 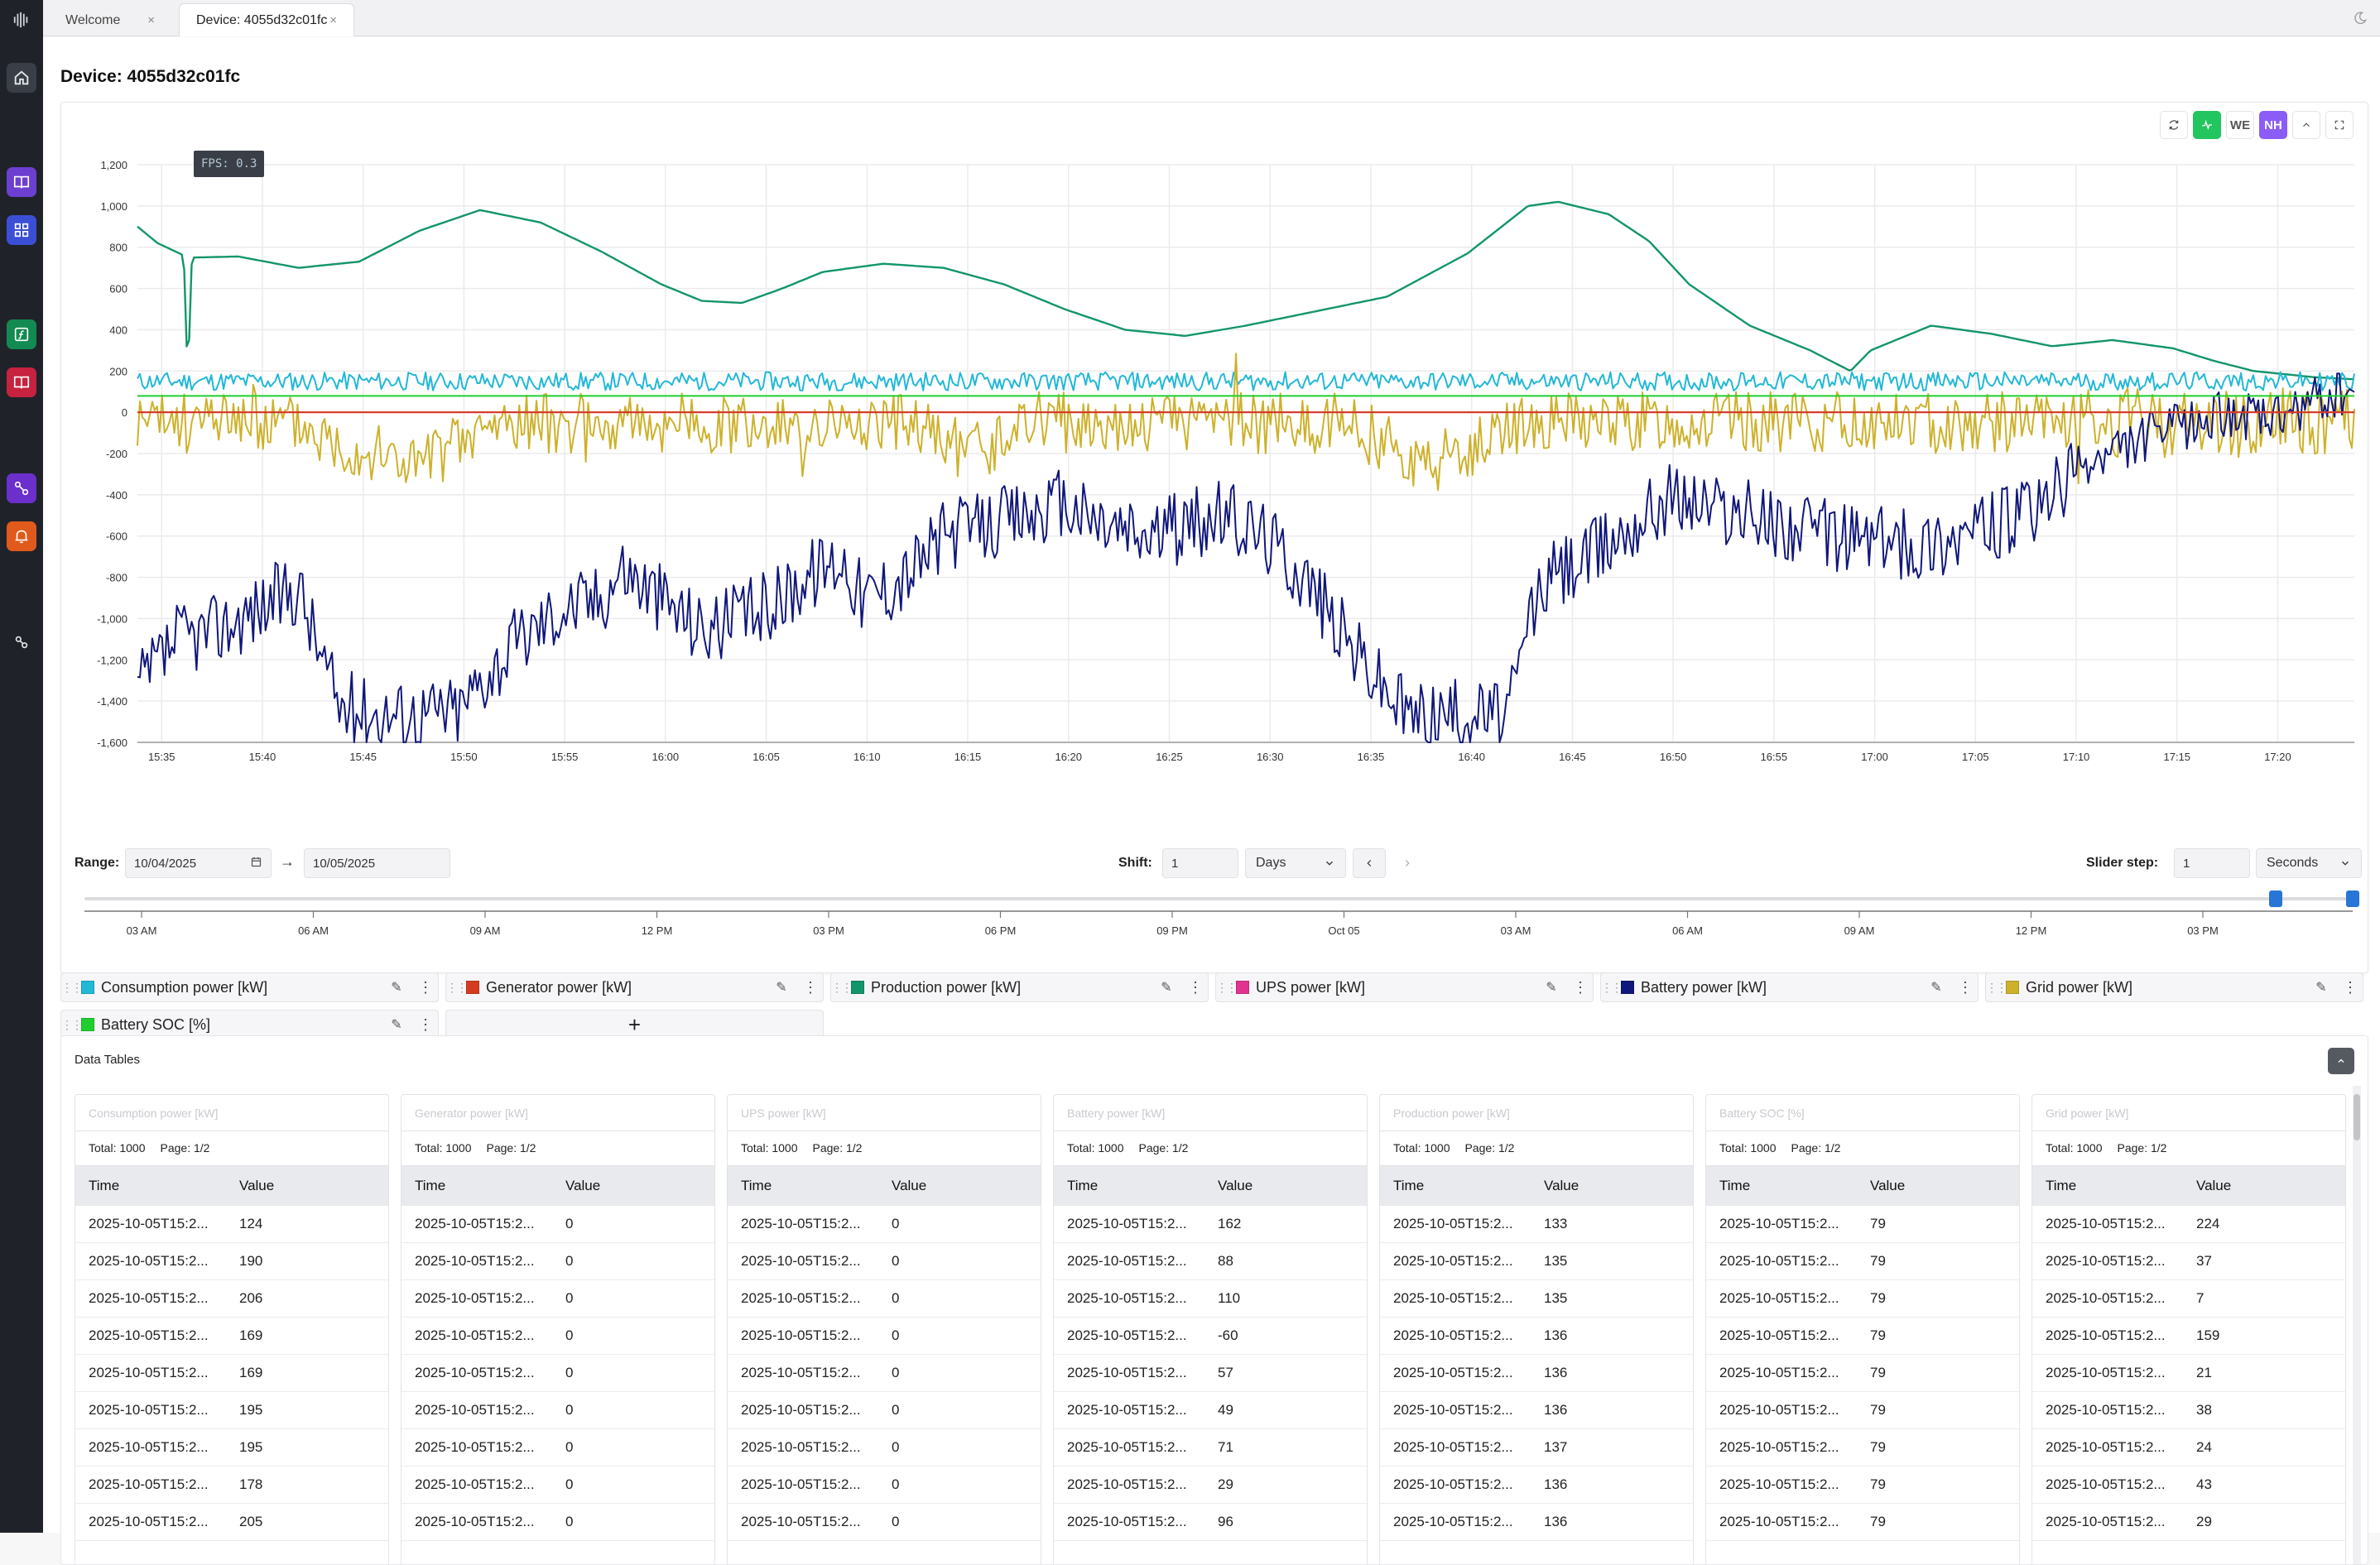 I want to click on table-row: 2025-10-05T15:2... 137, so click(x=1536, y=1448).